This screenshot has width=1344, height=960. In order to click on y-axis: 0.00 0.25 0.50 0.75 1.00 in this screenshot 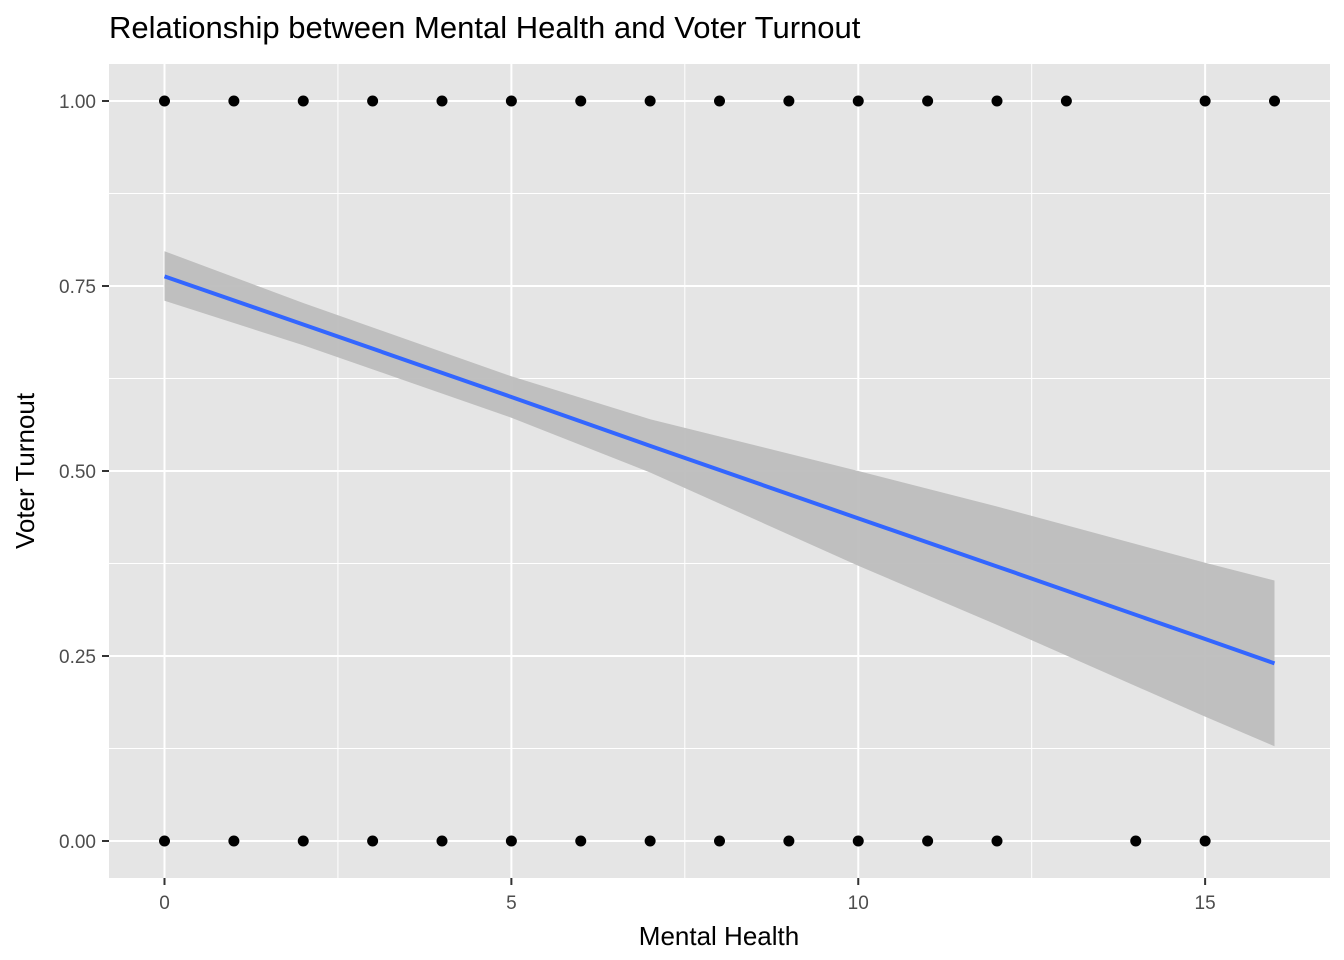, I will do `click(84, 472)`.